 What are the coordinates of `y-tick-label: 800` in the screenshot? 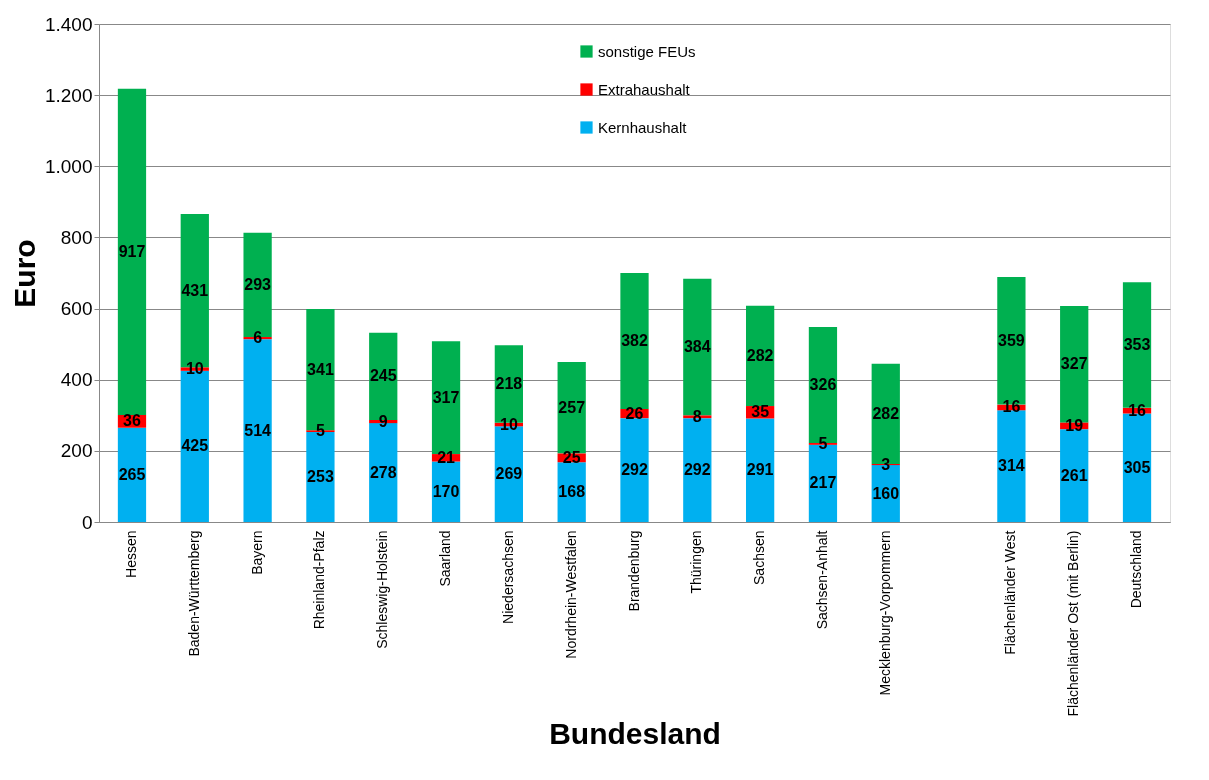 It's located at (76, 237).